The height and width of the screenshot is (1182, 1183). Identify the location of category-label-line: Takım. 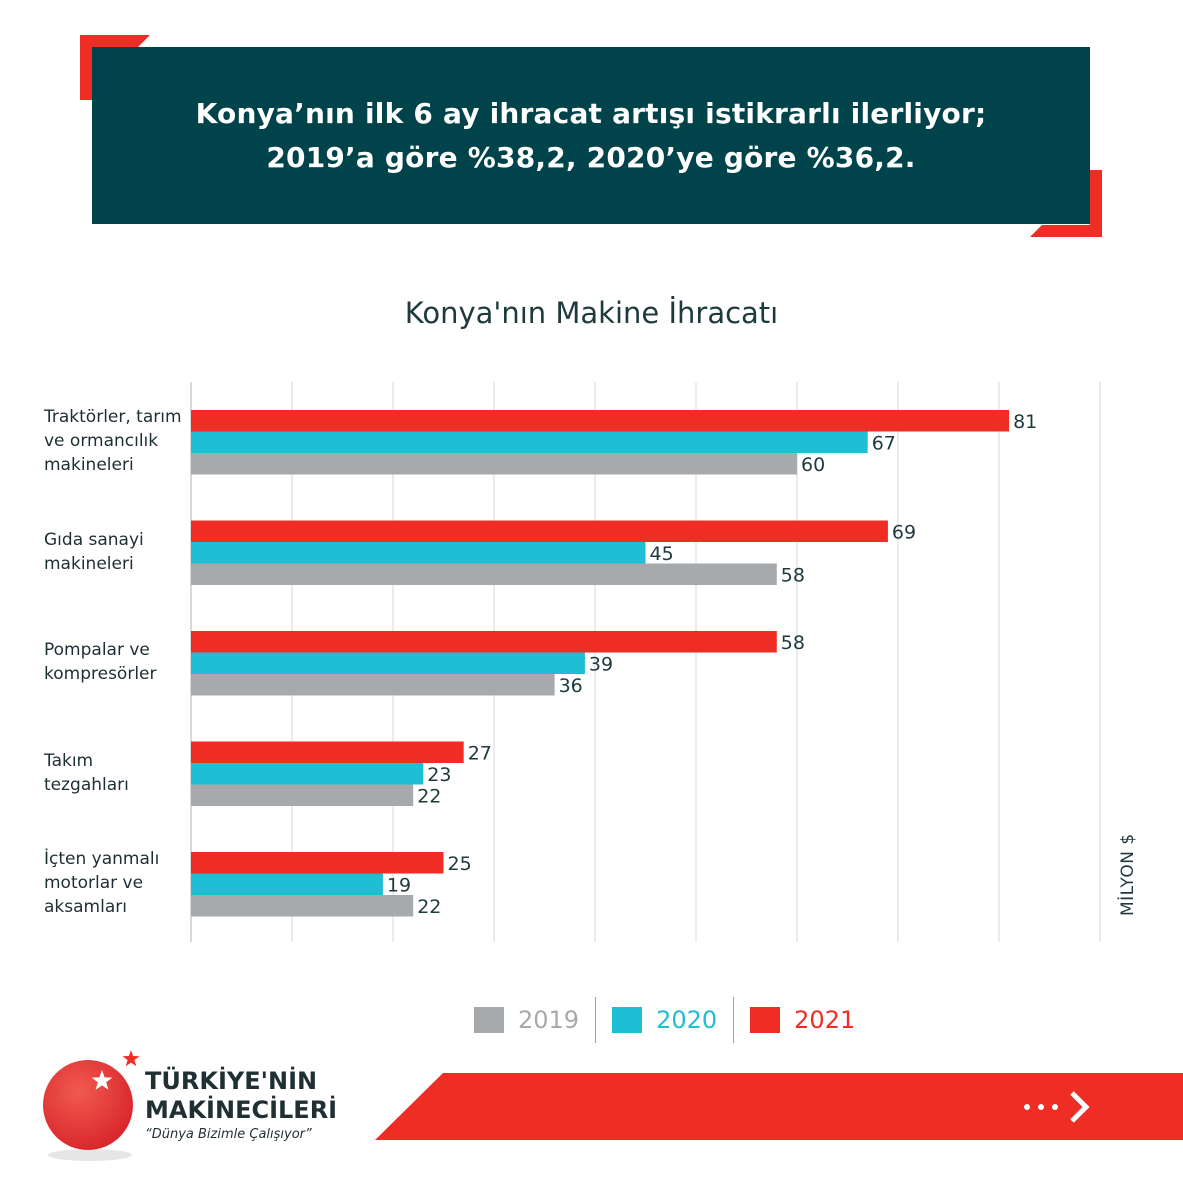
(69, 760).